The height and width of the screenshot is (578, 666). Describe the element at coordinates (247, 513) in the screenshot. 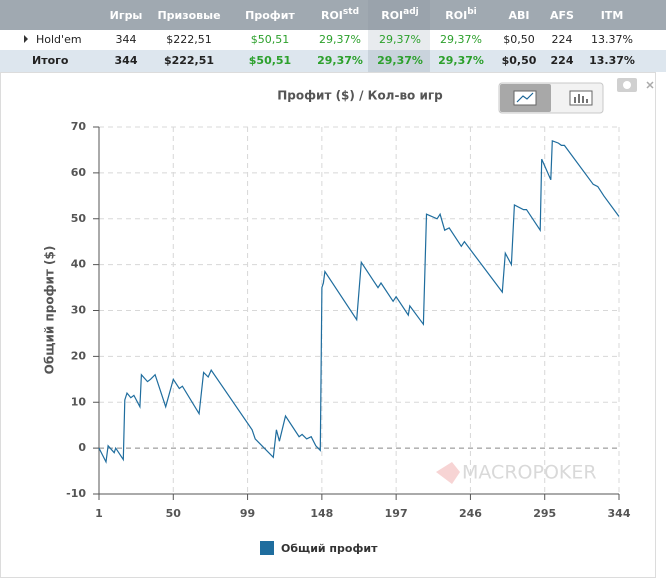

I see `x-tick-label: 99` at that location.